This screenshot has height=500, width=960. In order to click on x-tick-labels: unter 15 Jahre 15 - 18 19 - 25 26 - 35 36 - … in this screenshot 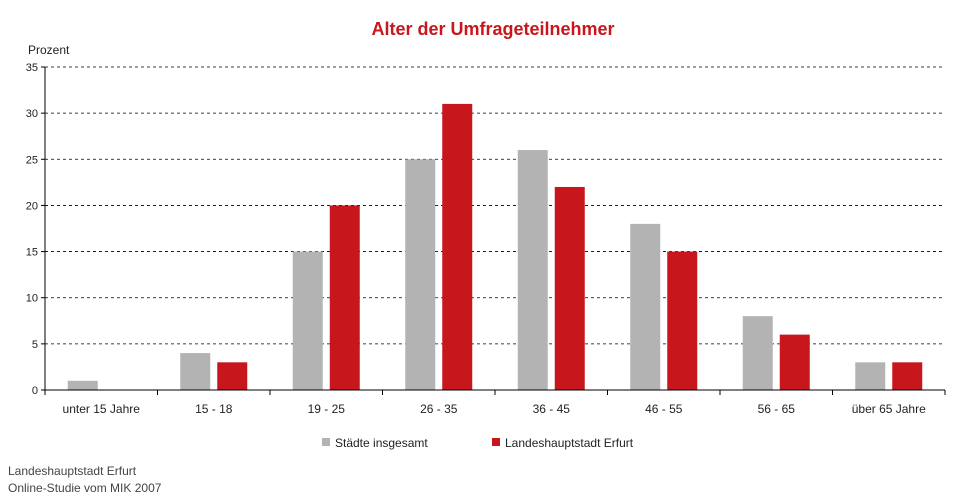, I will do `click(495, 409)`.